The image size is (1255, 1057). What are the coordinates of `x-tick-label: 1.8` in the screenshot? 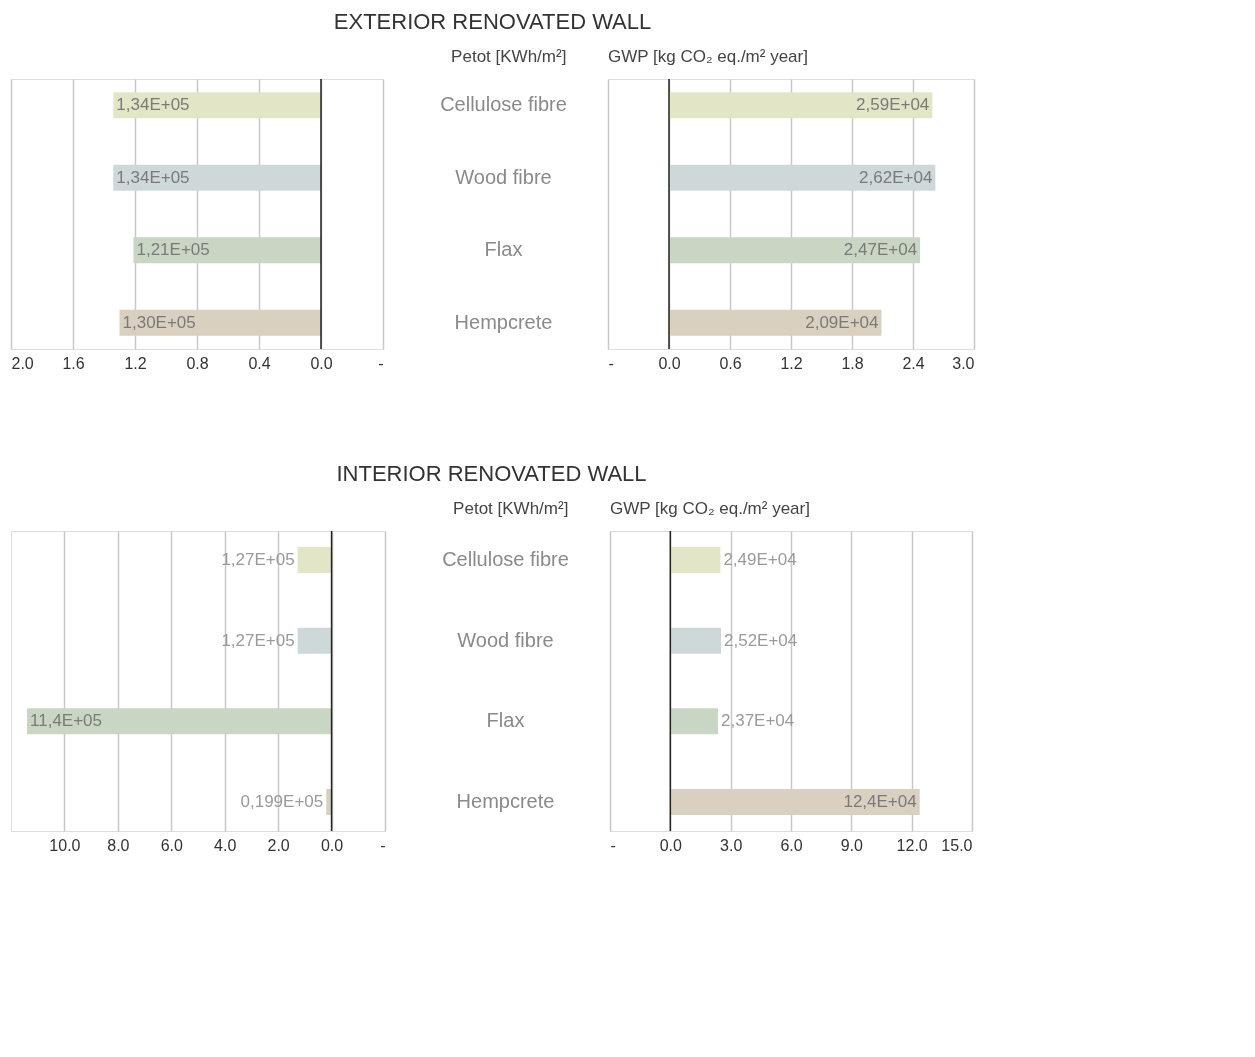 It's located at (852, 363).